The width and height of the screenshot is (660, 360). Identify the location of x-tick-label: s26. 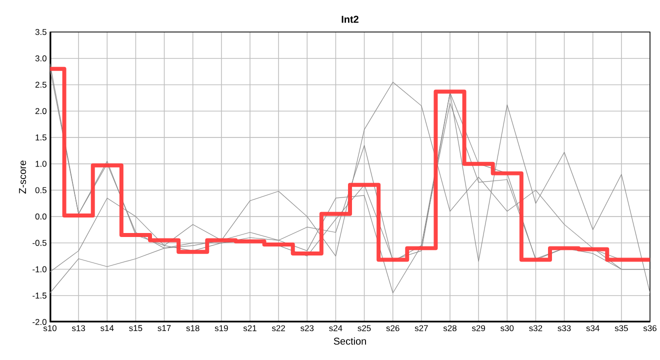
(393, 328).